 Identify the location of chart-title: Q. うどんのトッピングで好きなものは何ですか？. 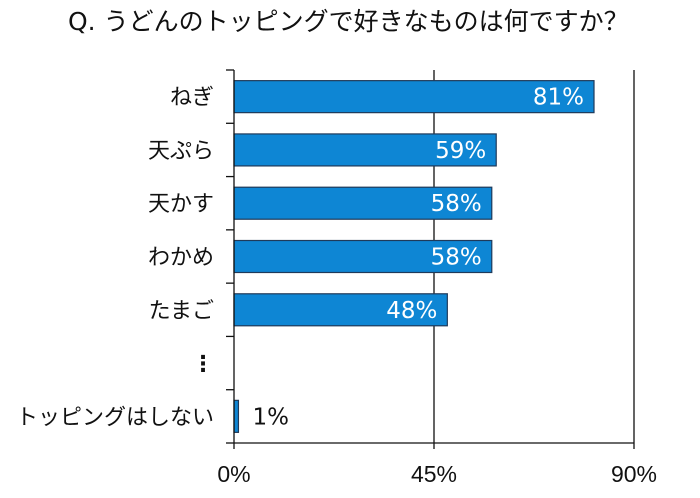
(348, 21).